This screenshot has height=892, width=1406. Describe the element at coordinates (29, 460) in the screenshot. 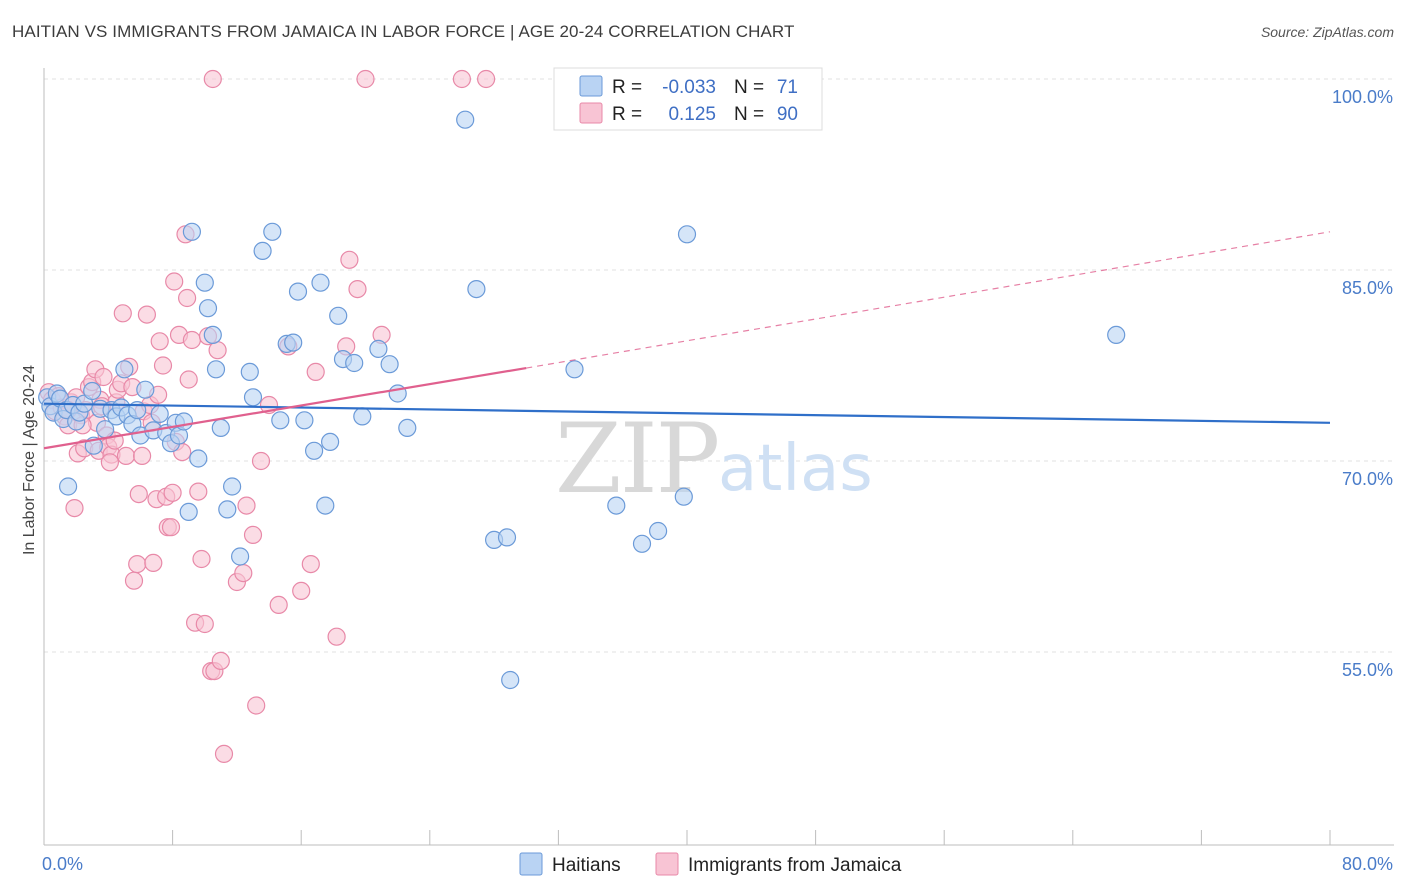

I see `y-axis-label: In Labor Force | Age 20-24` at that location.